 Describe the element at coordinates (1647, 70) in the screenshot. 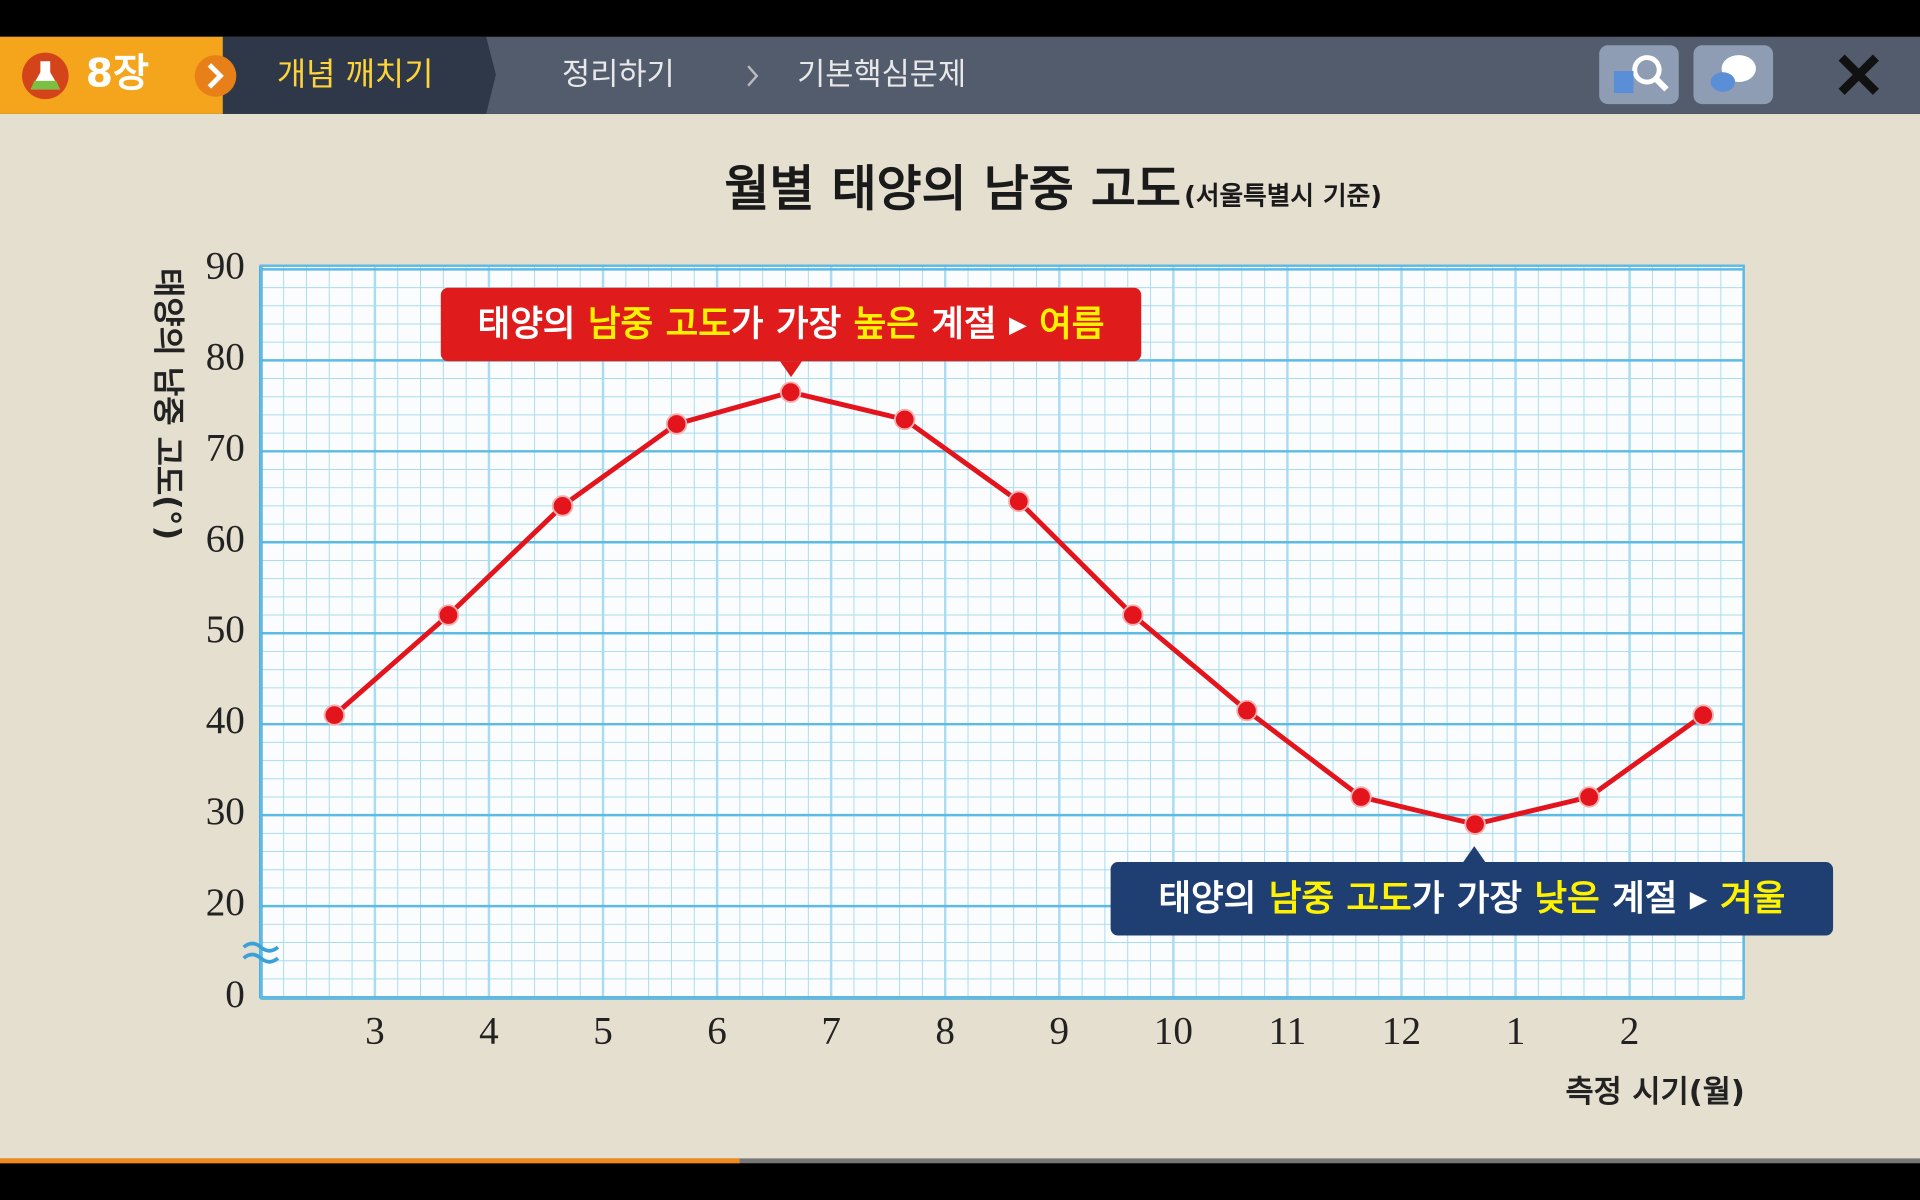

I see `search-icon` at that location.